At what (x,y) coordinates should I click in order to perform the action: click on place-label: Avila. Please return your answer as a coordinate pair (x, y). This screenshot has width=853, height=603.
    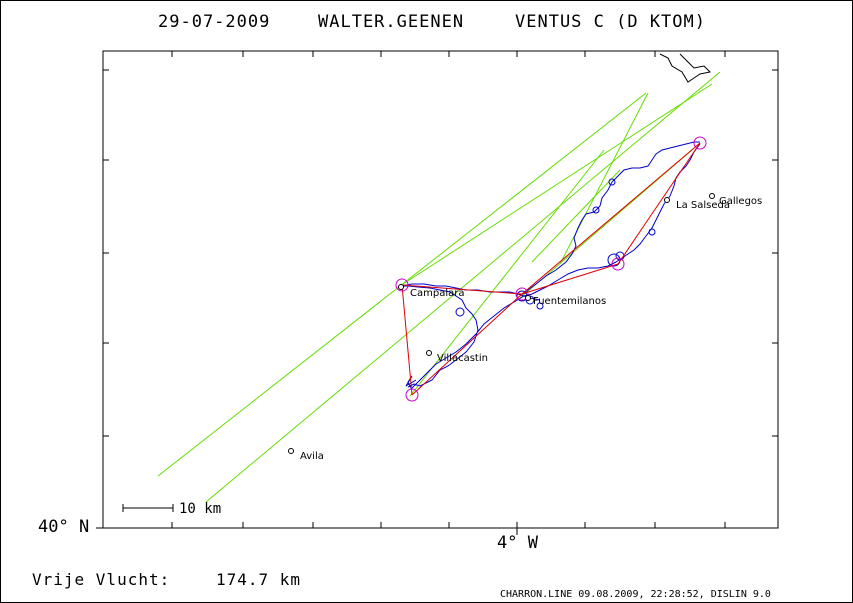
    Looking at the image, I should click on (312, 456).